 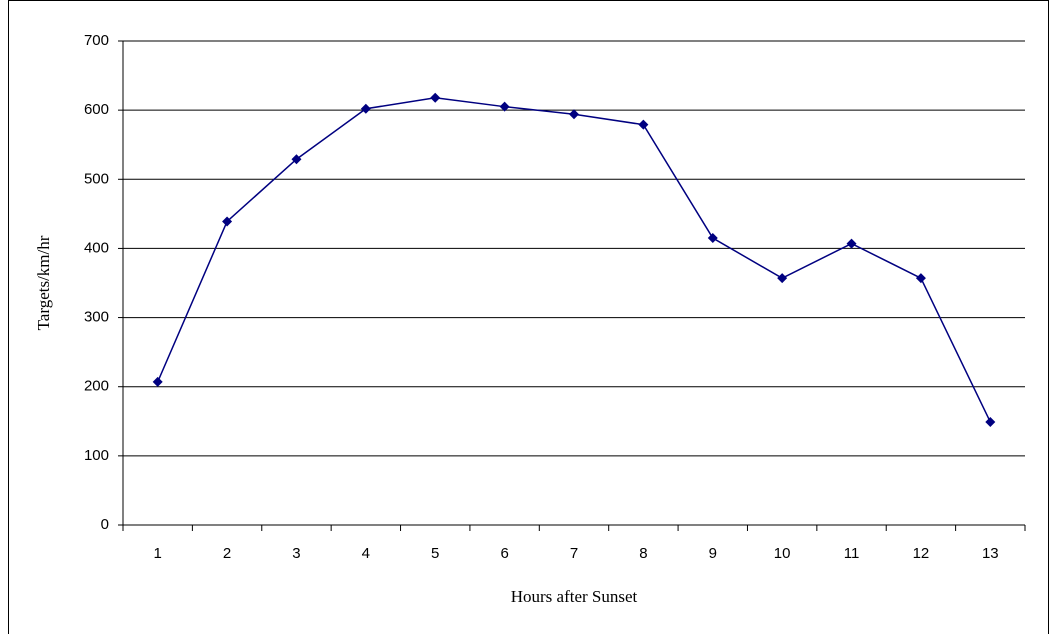 What do you see at coordinates (990, 553) in the screenshot?
I see `x-tick-label: 13` at bounding box center [990, 553].